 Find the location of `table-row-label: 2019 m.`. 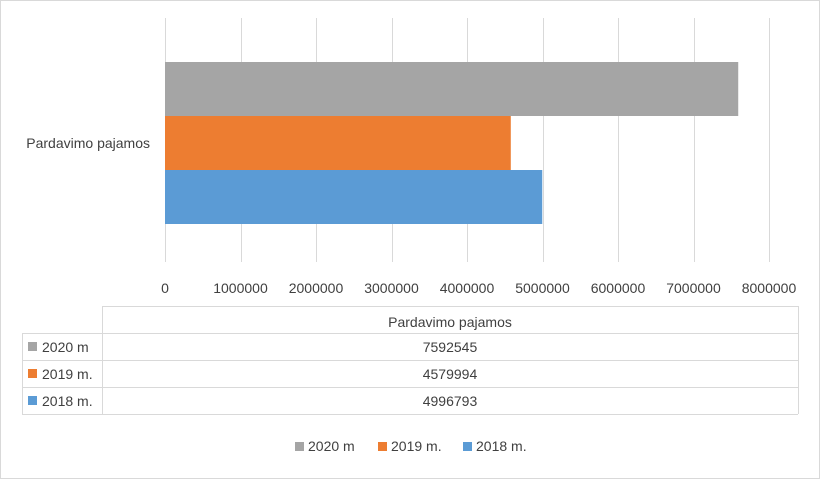

table-row-label: 2019 m. is located at coordinates (67, 374).